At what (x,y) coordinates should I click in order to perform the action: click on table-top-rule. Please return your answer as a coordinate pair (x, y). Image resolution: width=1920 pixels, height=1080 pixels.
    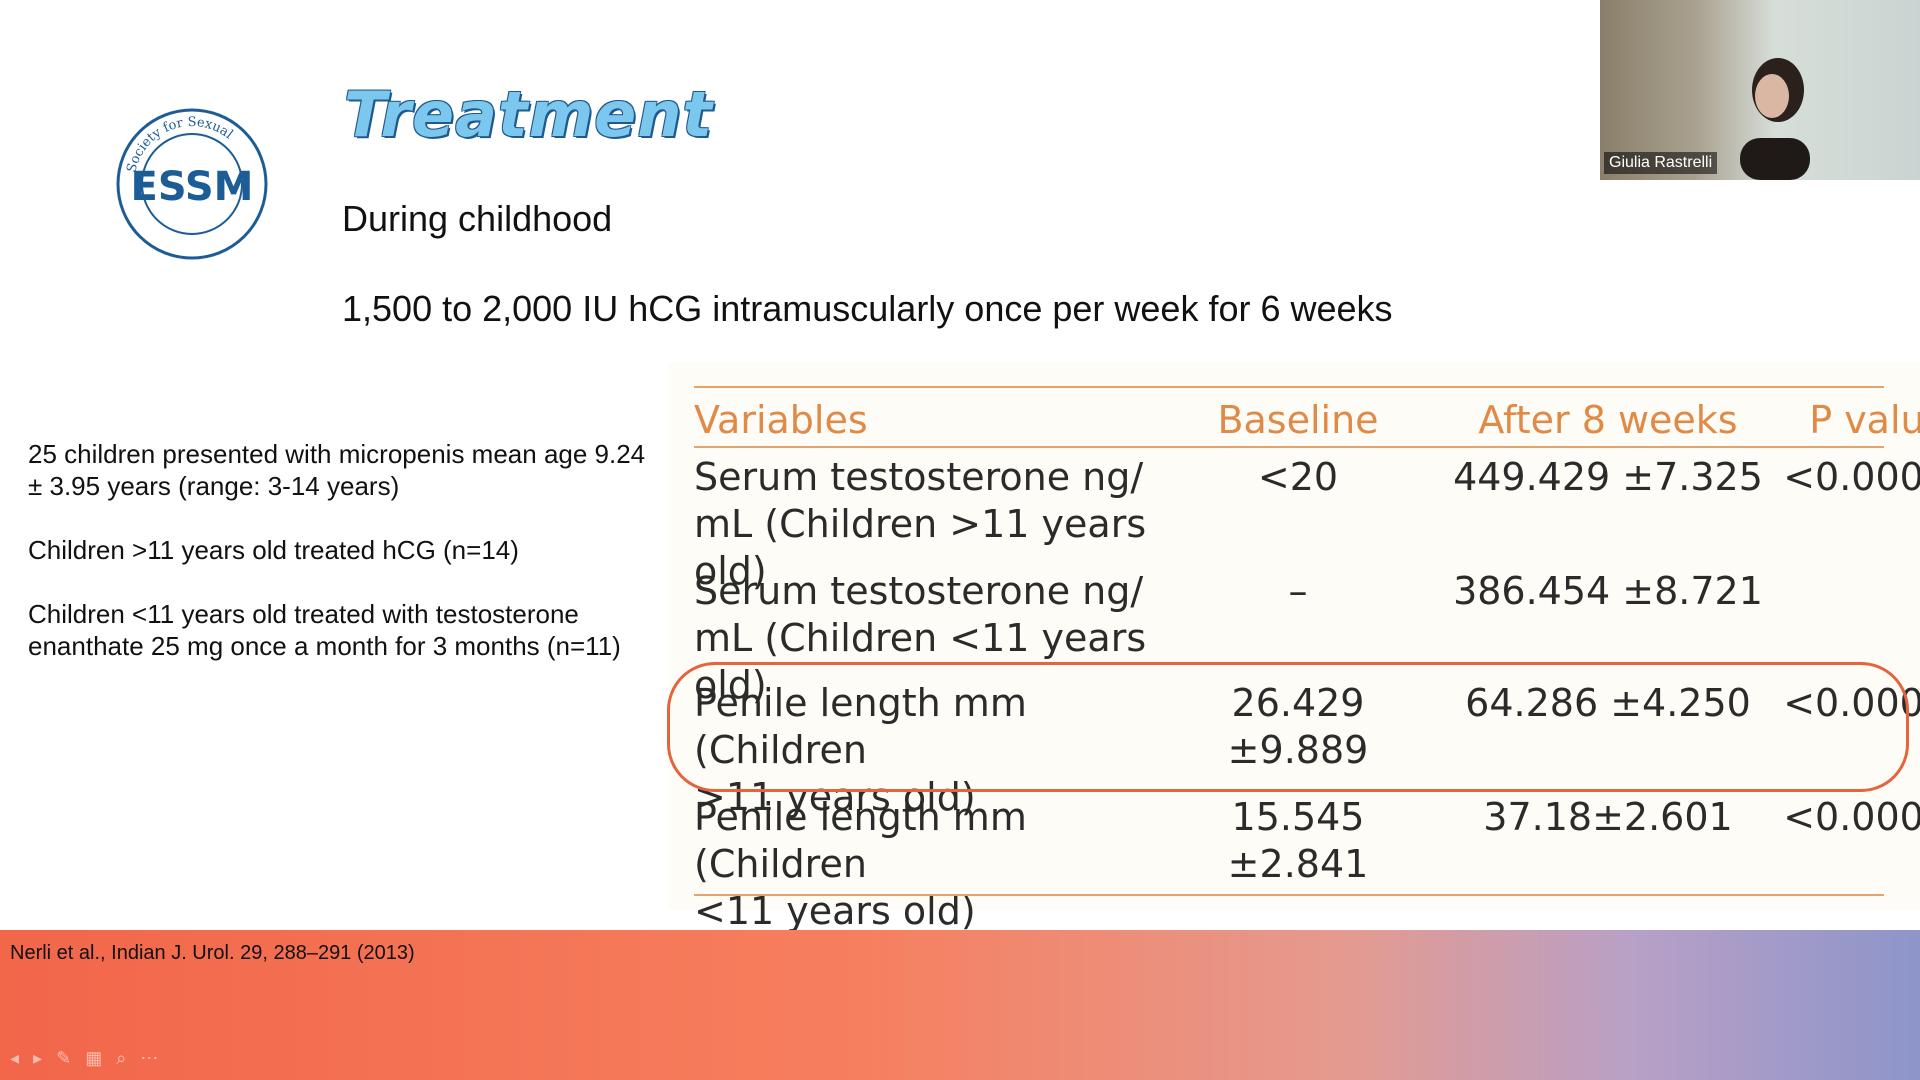
    Looking at the image, I should click on (1289, 387).